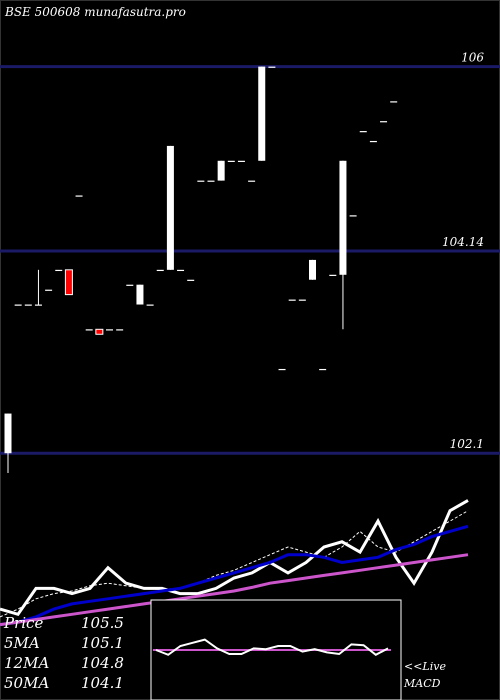 The image size is (500, 700). I want to click on series-line-5ma, so click(234, 564).